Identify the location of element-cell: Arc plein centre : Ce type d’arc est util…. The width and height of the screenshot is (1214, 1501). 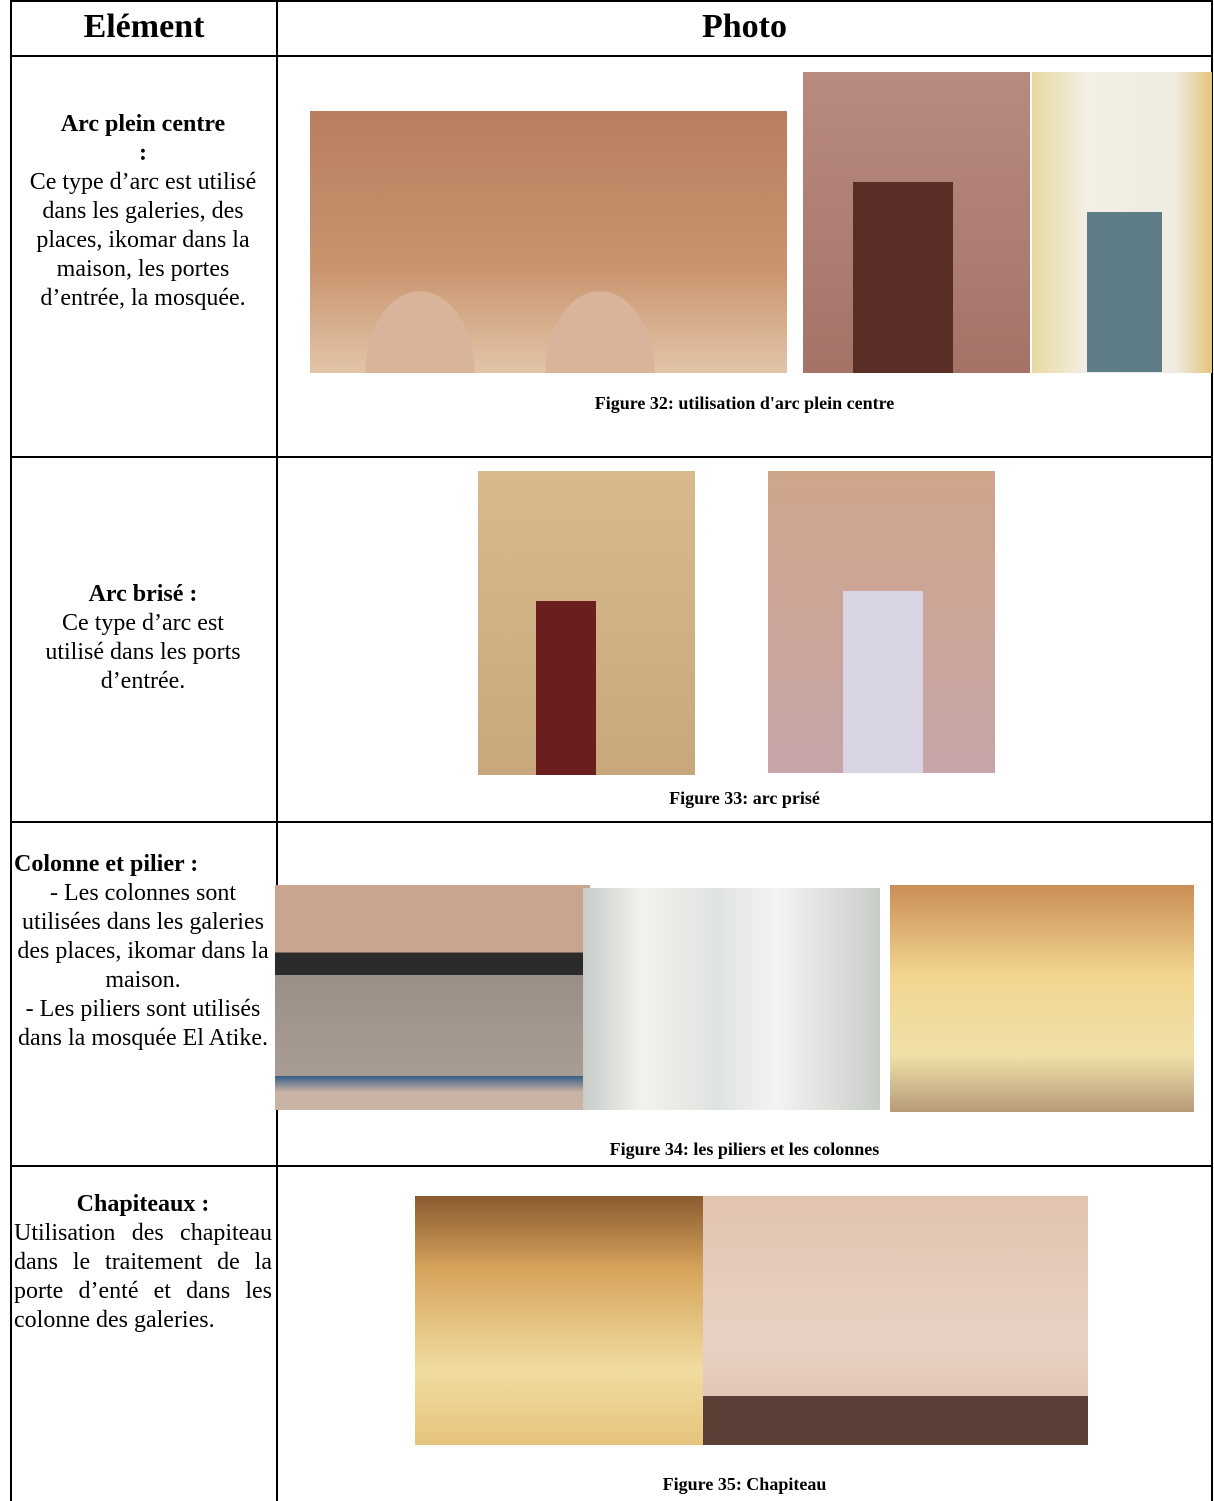
(143, 211).